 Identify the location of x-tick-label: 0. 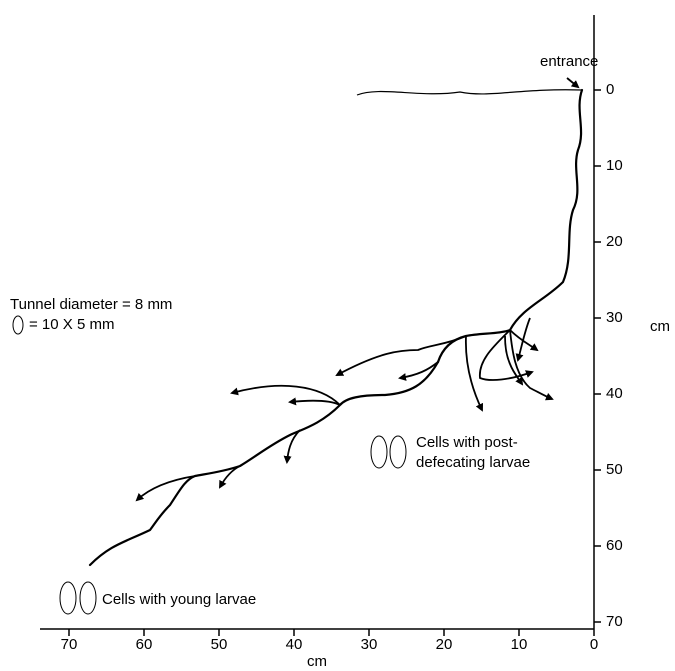
(594, 644).